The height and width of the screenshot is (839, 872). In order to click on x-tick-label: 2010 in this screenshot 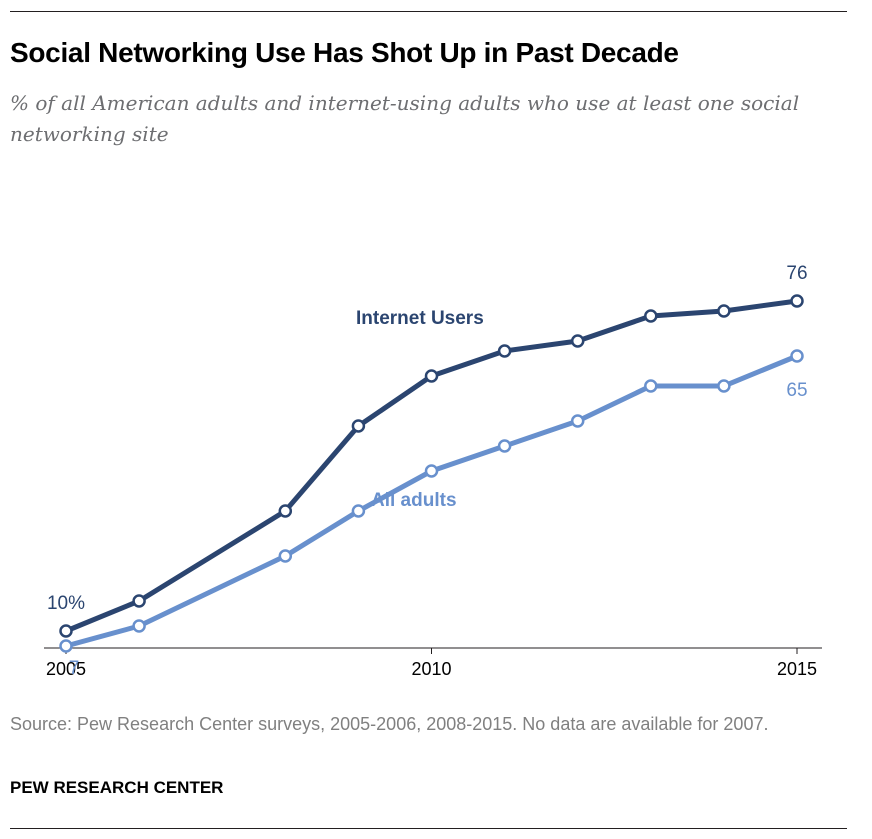, I will do `click(431, 669)`.